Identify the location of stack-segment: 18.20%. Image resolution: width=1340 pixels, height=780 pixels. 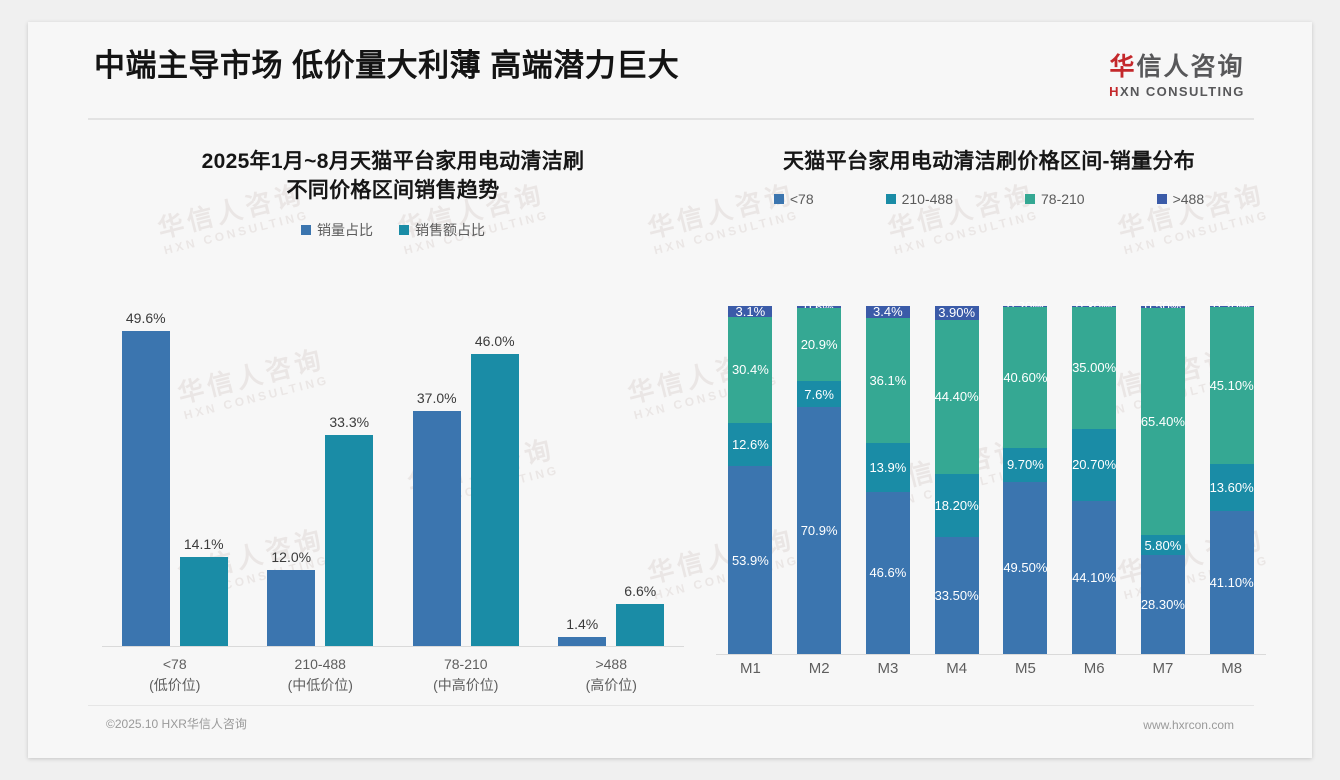
(956, 506).